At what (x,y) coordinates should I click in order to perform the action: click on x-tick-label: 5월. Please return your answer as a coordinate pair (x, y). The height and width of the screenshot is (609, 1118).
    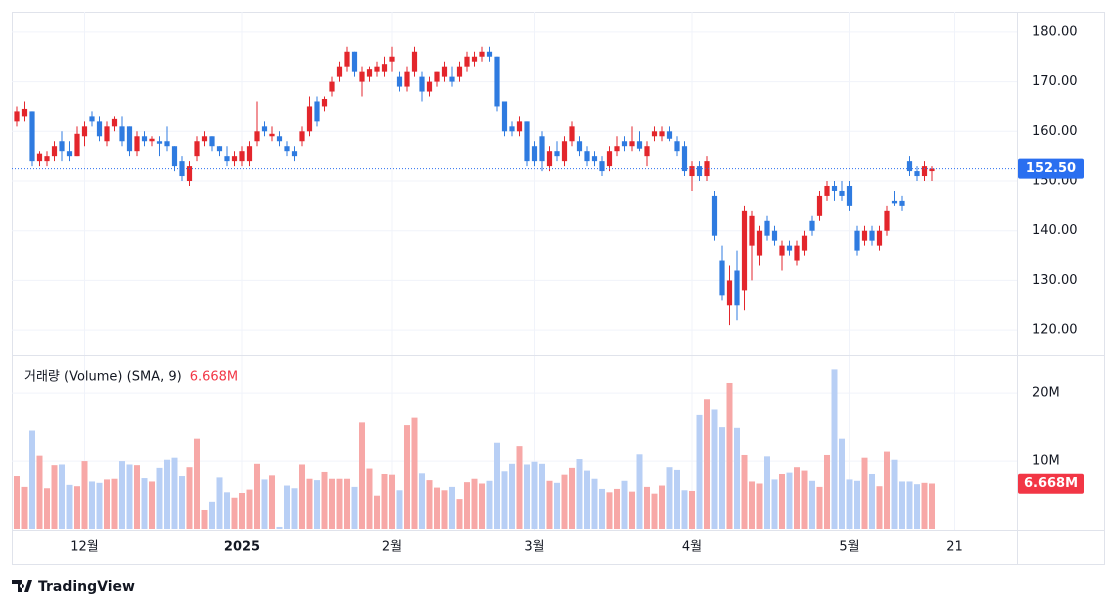
    Looking at the image, I should click on (849, 547).